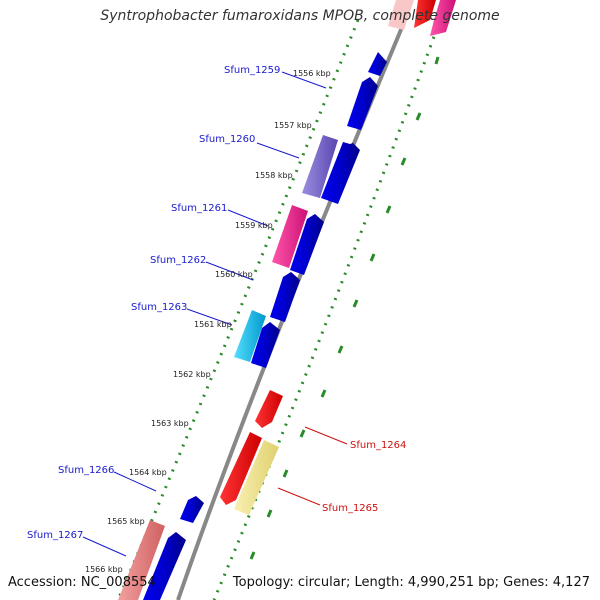 The width and height of the screenshot is (600, 600). Describe the element at coordinates (141, 560) in the screenshot. I see `gene-sfum-1267-salmon` at that location.